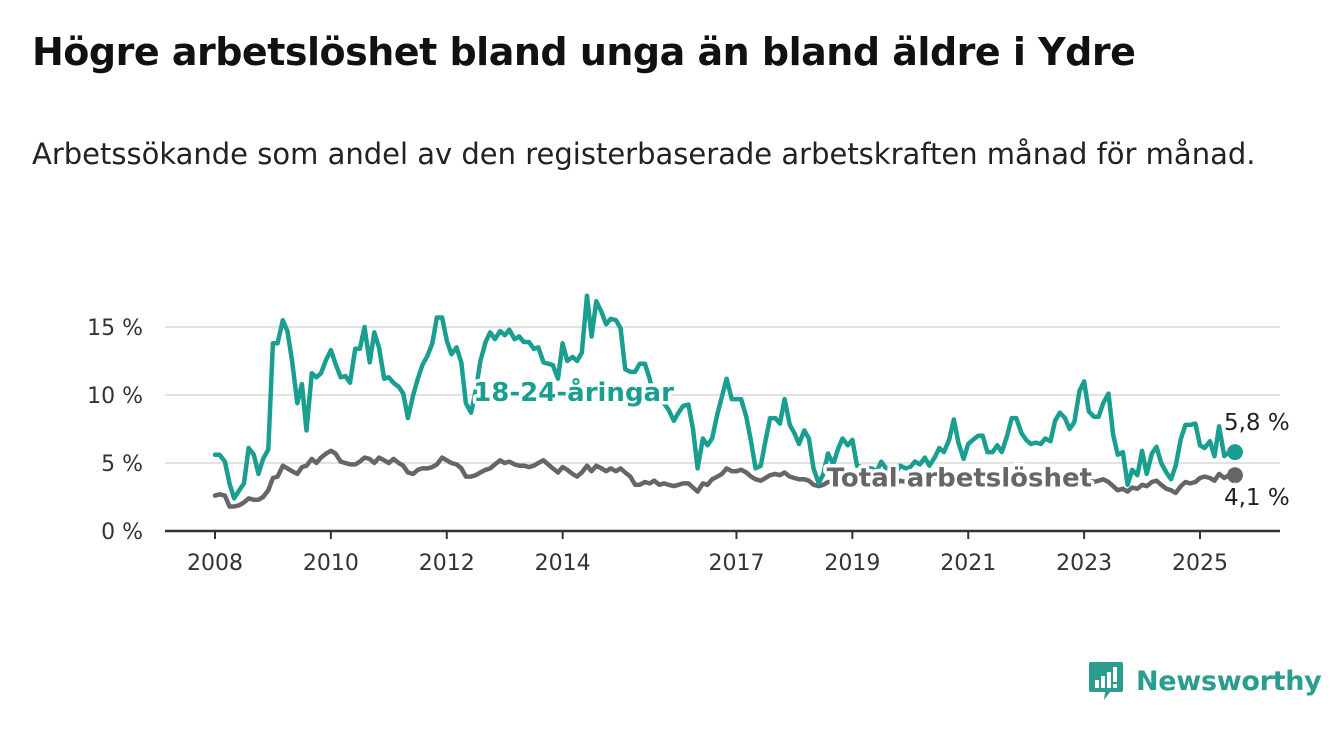  Describe the element at coordinates (215, 563) in the screenshot. I see `x-tick-label: 2008` at that location.